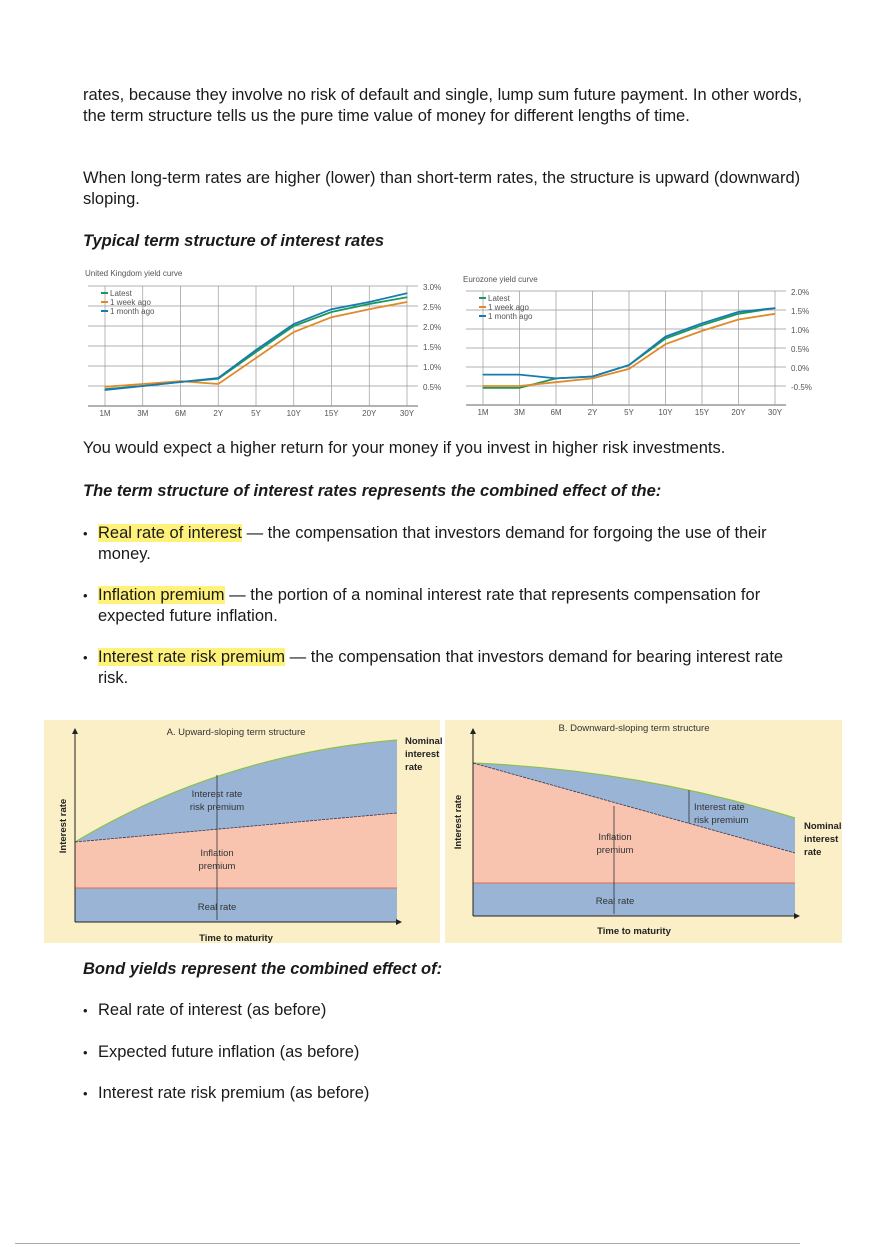 This screenshot has height=1247, width=880. What do you see at coordinates (448, 1010) in the screenshot?
I see `bullet-item: Real rate of interest (as before)` at bounding box center [448, 1010].